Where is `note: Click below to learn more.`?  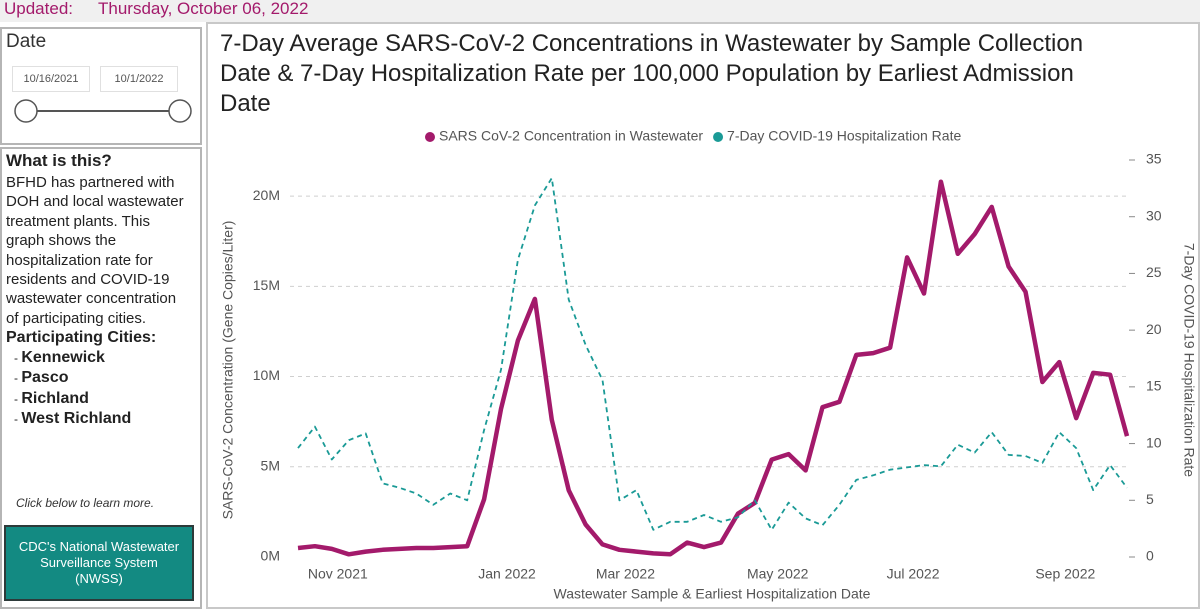 note: Click below to learn more. is located at coordinates (85, 503).